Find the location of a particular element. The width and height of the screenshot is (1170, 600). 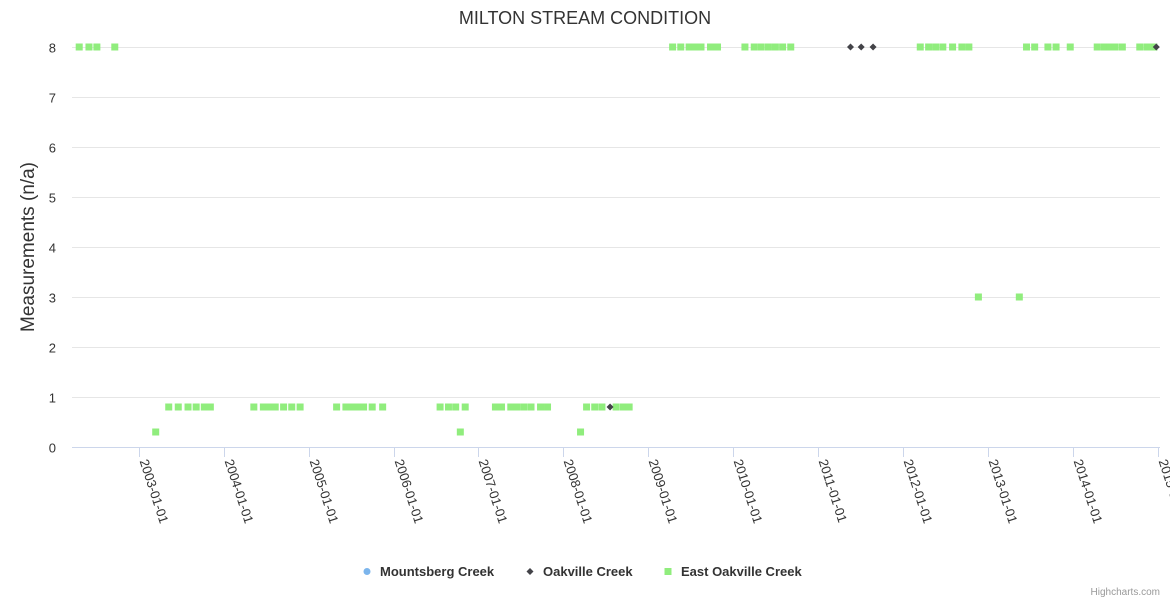

x-tick-label: 2005-01-01 is located at coordinates (324, 491).